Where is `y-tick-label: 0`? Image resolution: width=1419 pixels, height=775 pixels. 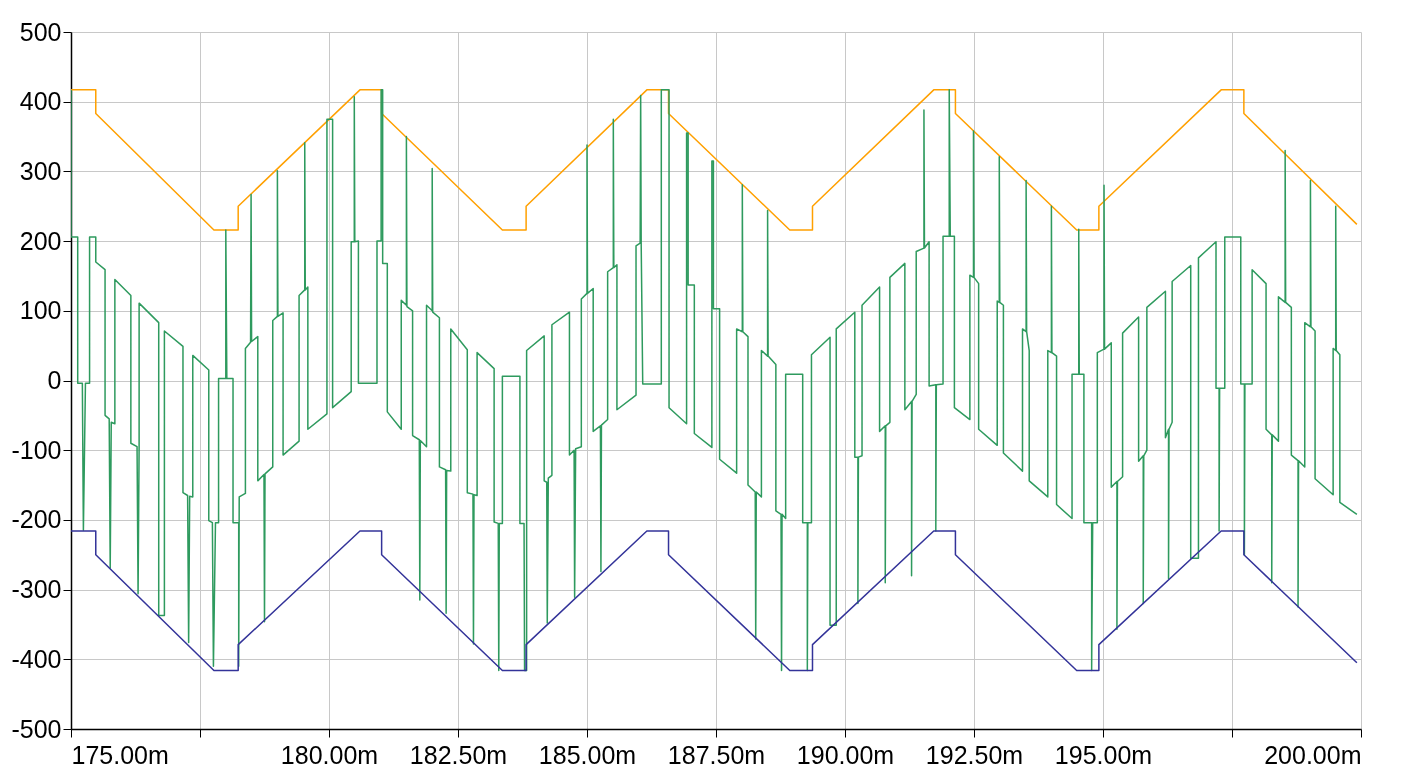 y-tick-label: 0 is located at coordinates (54, 380).